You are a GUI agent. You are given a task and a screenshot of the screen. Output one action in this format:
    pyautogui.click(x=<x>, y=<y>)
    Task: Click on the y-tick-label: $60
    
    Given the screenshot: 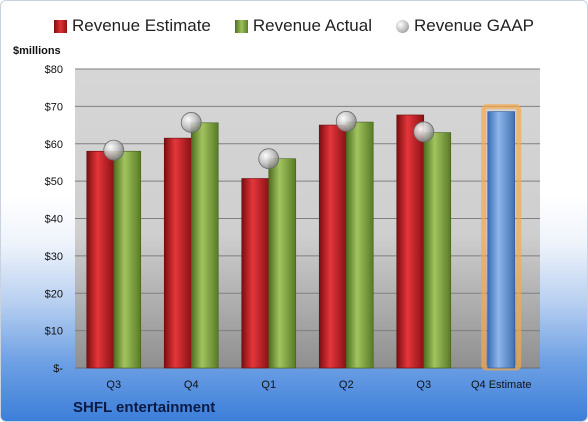 What is the action you would take?
    pyautogui.click(x=54, y=145)
    